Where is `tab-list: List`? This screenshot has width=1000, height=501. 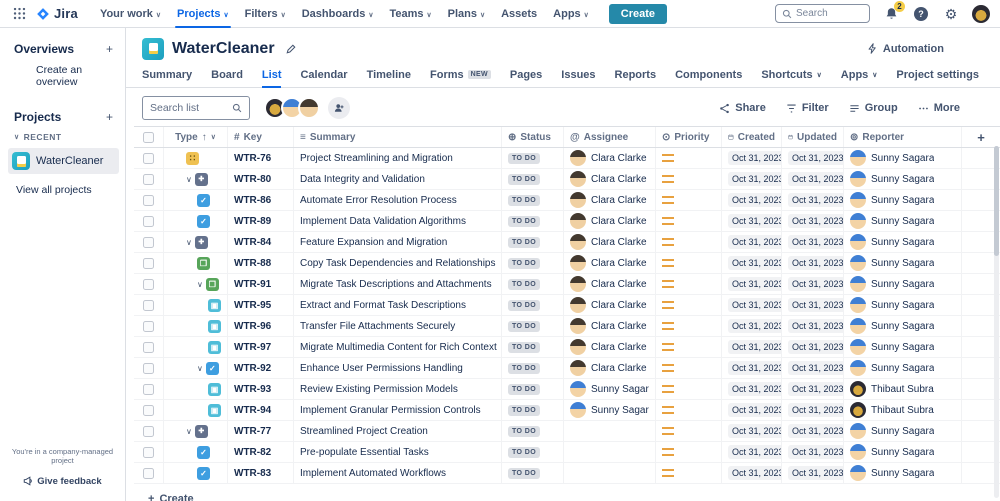
tab-list: List is located at coordinates (271, 75).